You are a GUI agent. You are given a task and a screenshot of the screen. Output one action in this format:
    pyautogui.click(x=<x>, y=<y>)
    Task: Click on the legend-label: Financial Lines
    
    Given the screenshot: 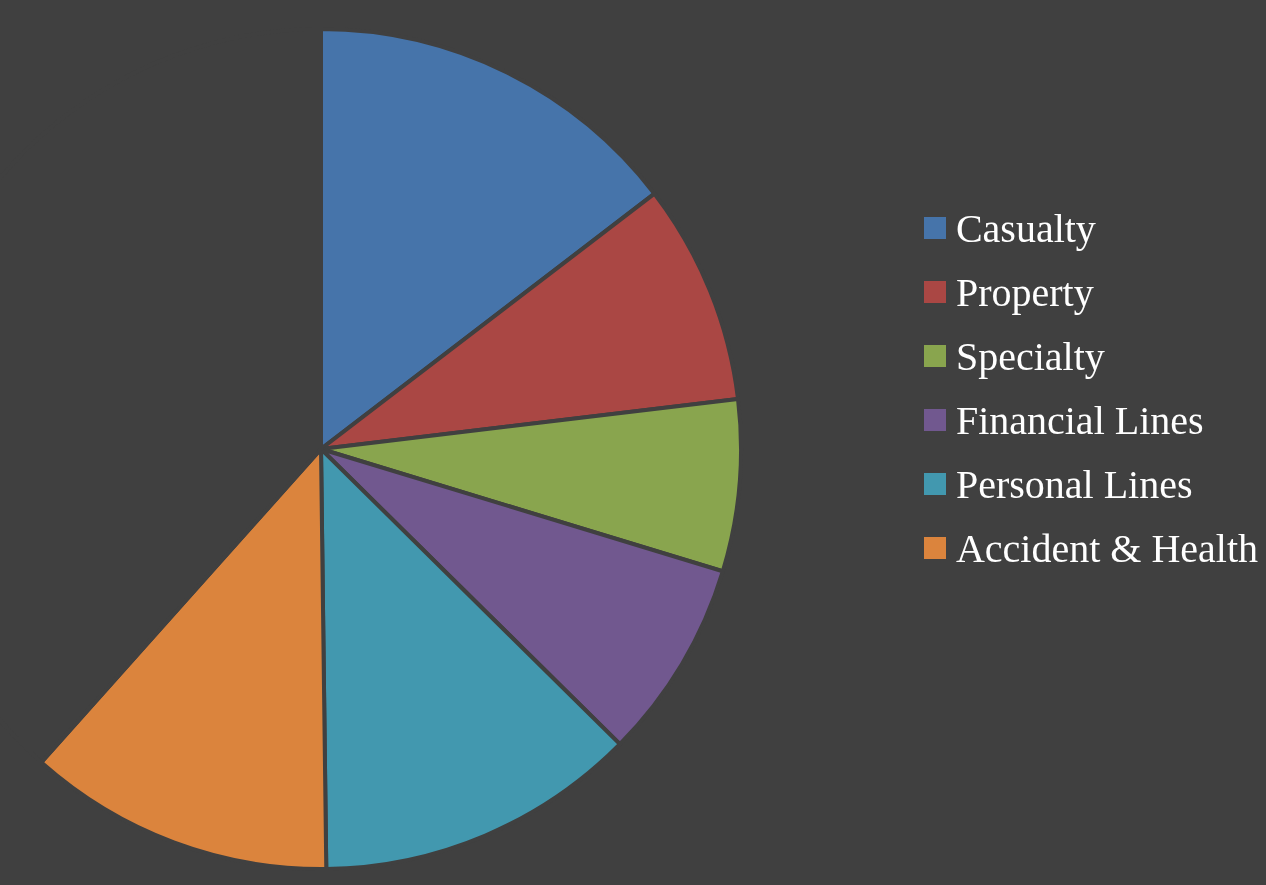 What is the action you would take?
    pyautogui.click(x=1079, y=420)
    